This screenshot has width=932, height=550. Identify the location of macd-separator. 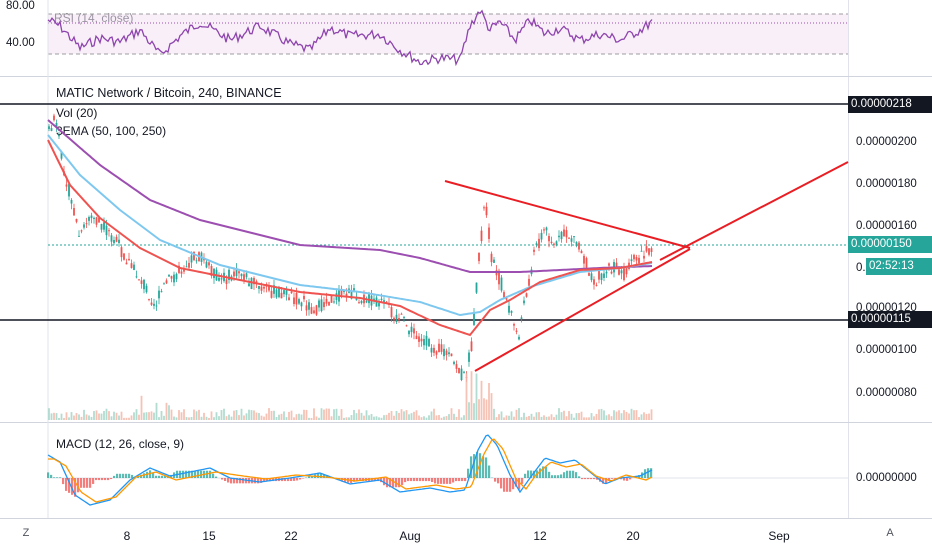
(466, 422).